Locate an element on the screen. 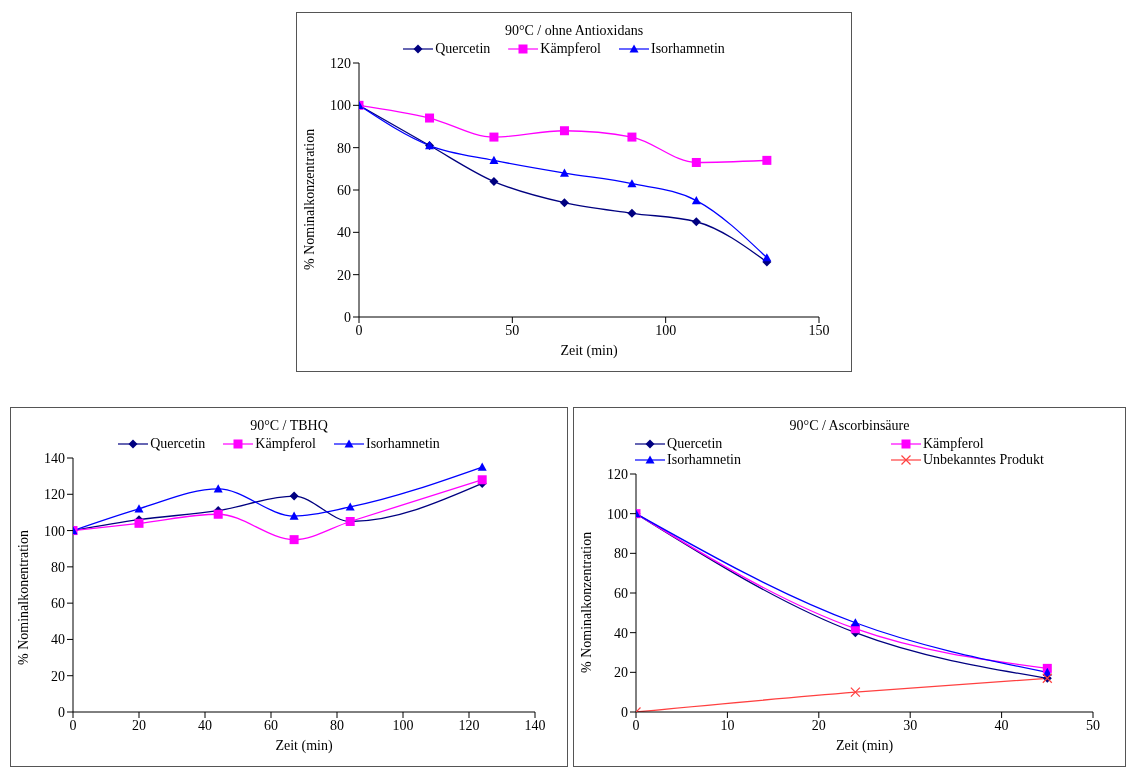 The width and height of the screenshot is (1126, 767). y-axis-title: % Nominalkonentration is located at coordinates (23, 597).